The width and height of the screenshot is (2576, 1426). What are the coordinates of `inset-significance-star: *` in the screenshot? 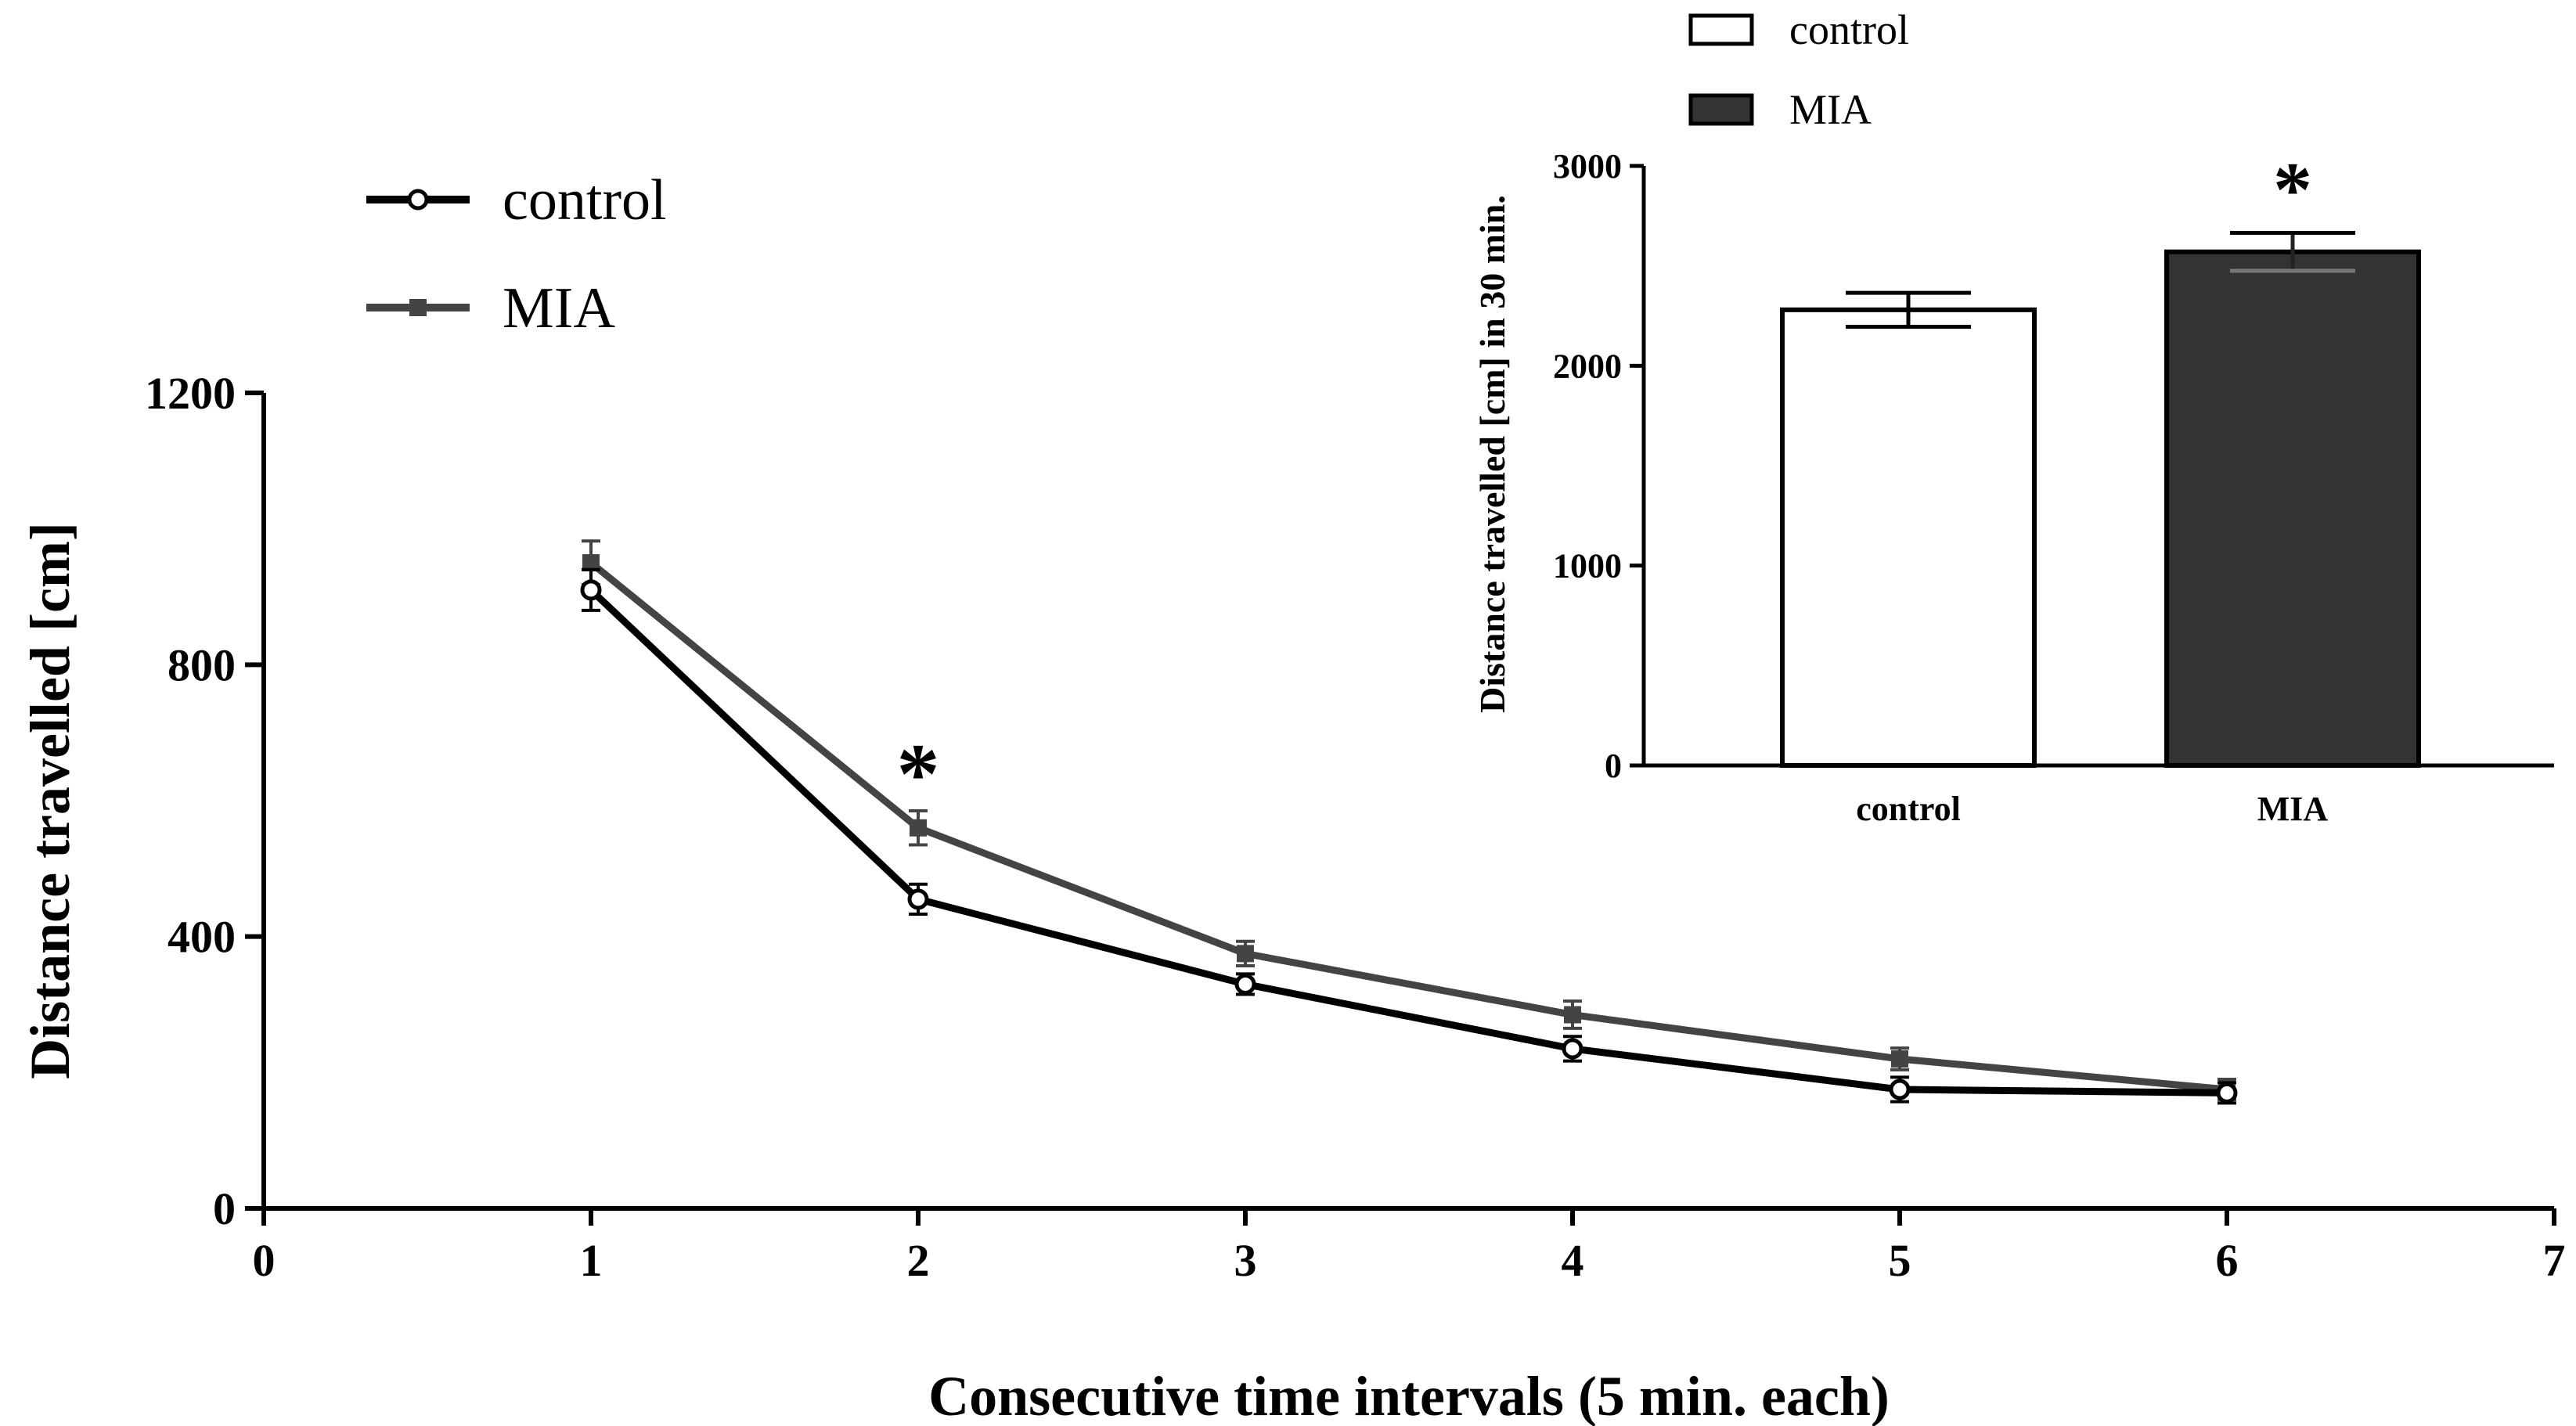 It's located at (2292, 189).